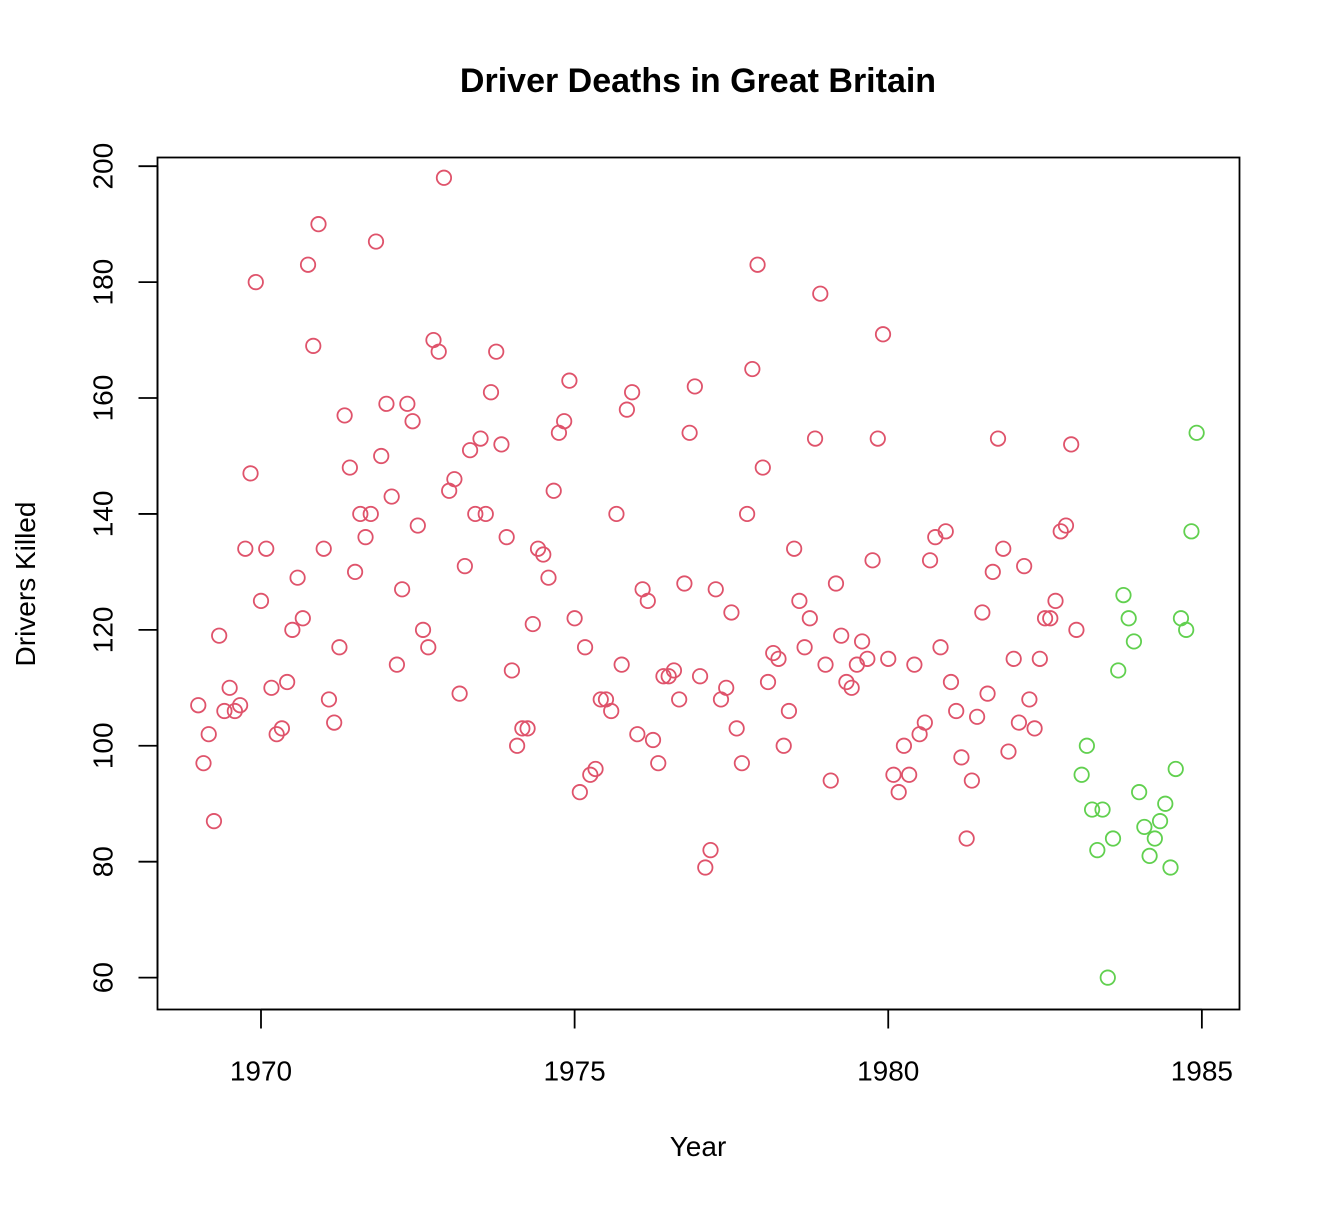 Image resolution: width=1320 pixels, height=1211 pixels. I want to click on x-tick-label: 1975, so click(574, 1071).